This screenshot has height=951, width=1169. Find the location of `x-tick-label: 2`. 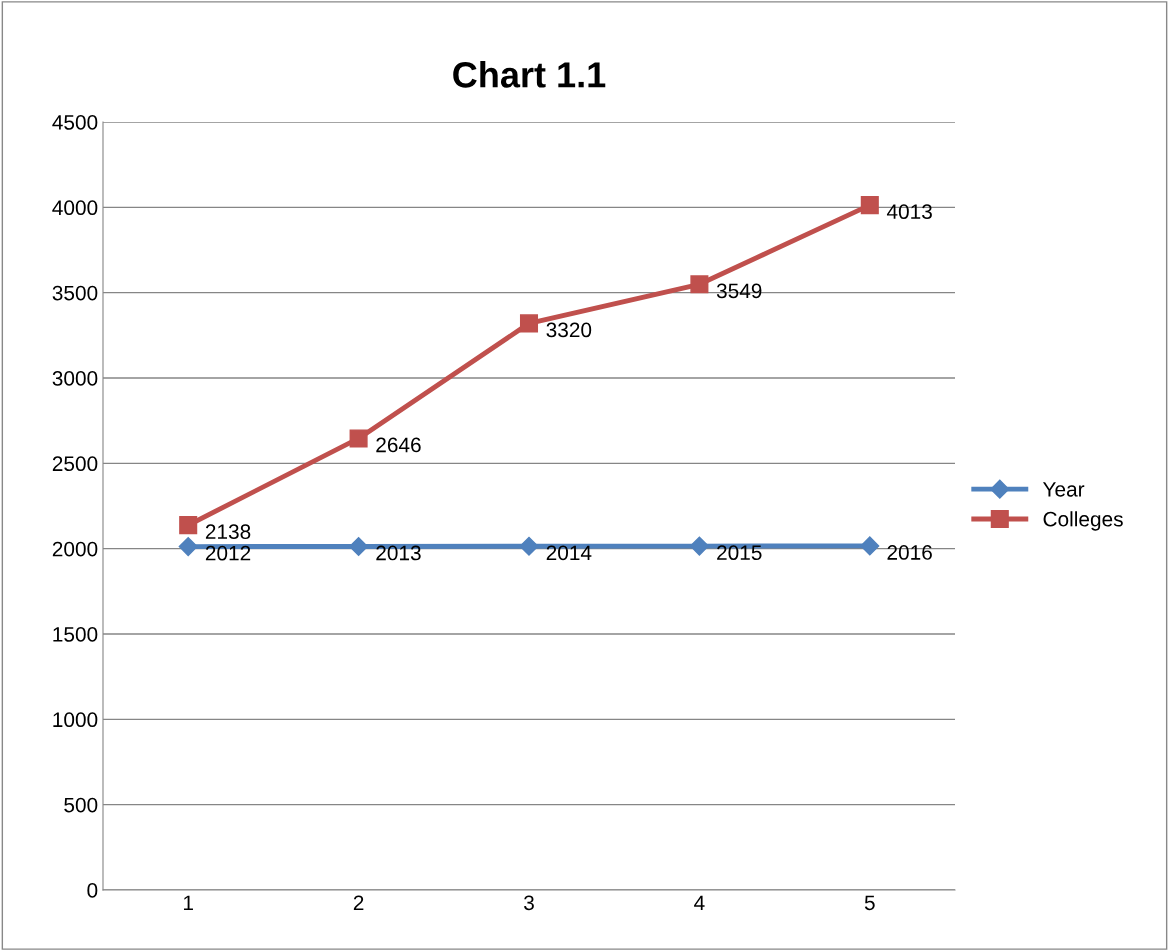

x-tick-label: 2 is located at coordinates (358, 902).